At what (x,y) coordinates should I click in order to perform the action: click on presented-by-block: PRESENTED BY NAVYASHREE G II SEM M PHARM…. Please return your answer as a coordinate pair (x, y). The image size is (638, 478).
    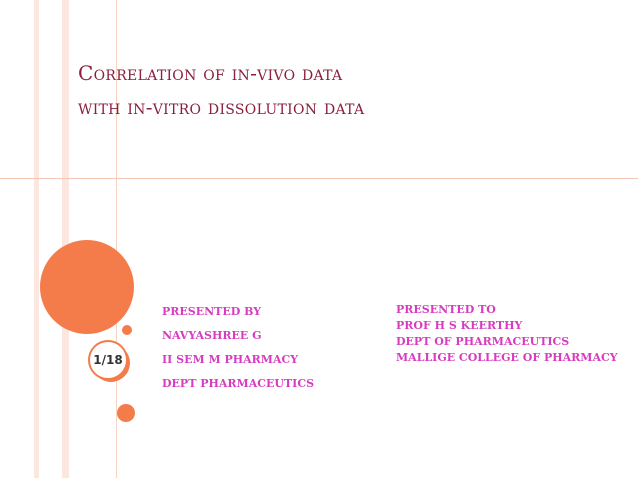
    Looking at the image, I should click on (238, 348).